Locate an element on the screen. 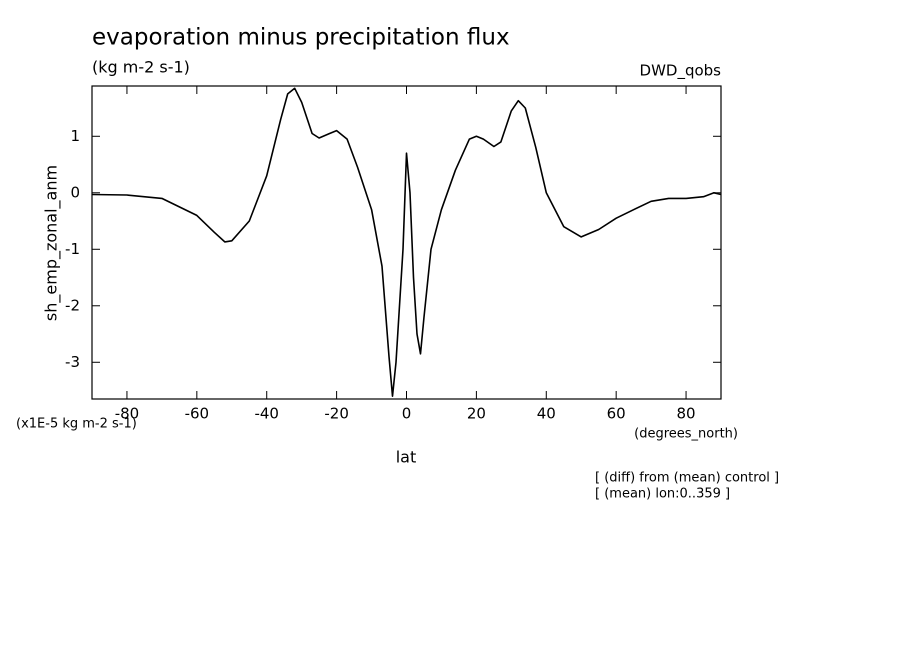  note: [ (mean) lon:0..359 ] is located at coordinates (662, 494).